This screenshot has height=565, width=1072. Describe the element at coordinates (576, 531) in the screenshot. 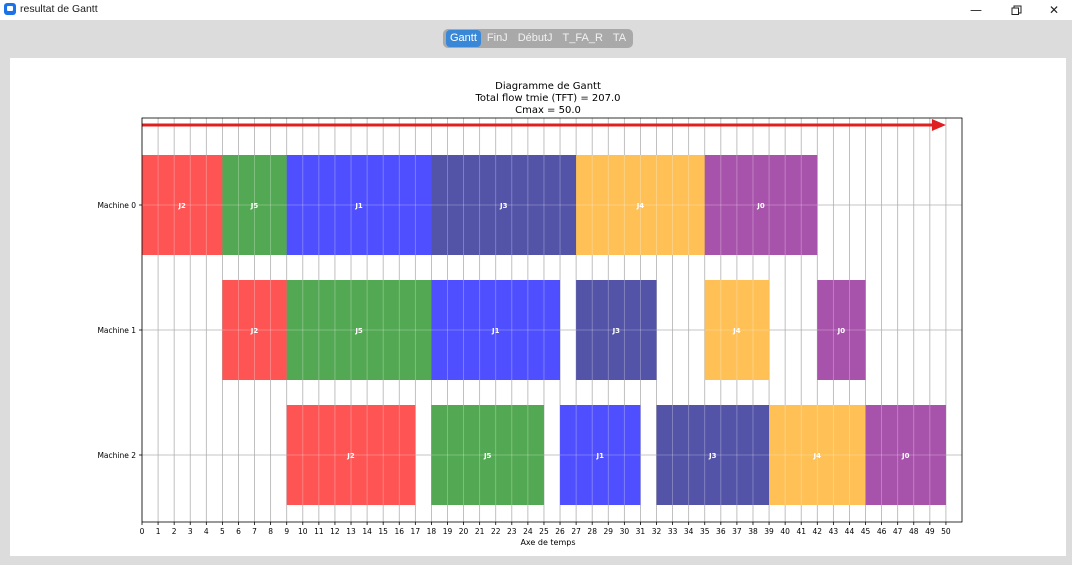

I see `x-tick-label: 27` at that location.